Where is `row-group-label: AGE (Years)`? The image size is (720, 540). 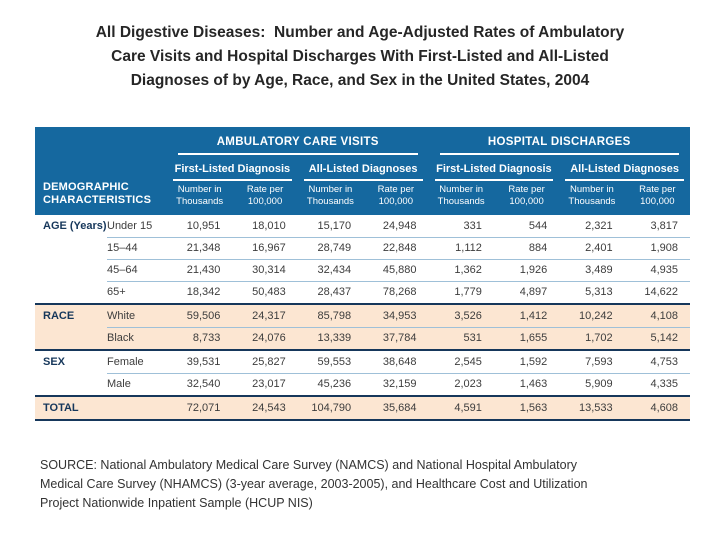
row-group-label: AGE (Years) is located at coordinates (75, 226).